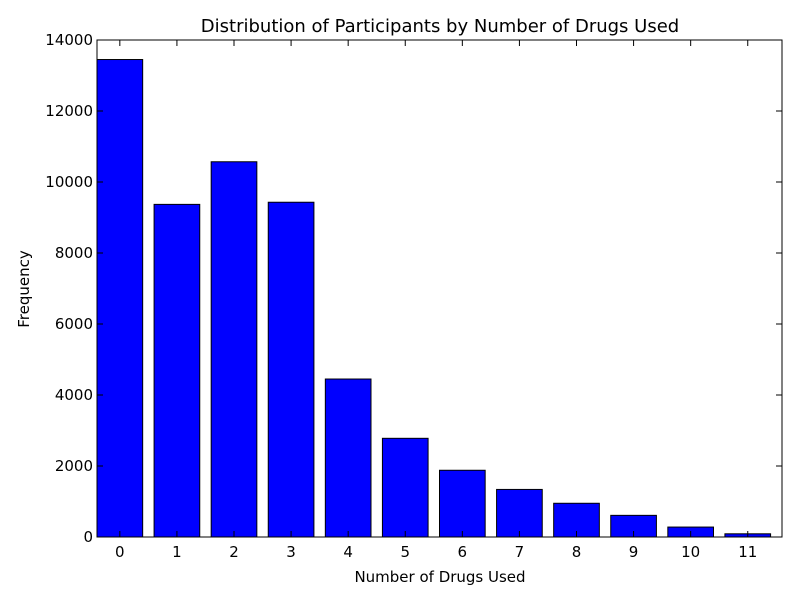 This screenshot has height=600, width=800. What do you see at coordinates (439, 577) in the screenshot?
I see `x-axis-label: Number of Drugs Used` at bounding box center [439, 577].